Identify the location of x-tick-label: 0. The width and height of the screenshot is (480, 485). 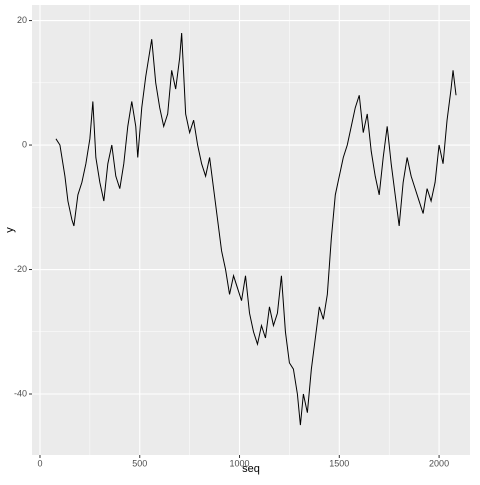
(39, 463).